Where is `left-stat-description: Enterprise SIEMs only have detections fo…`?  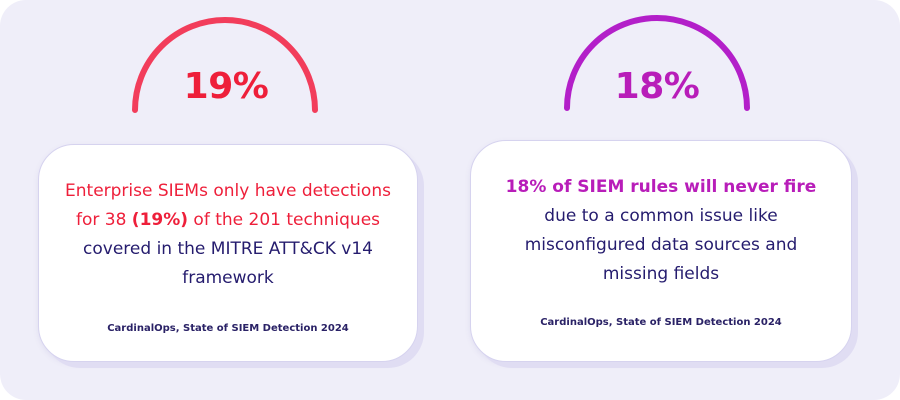 left-stat-description: Enterprise SIEMs only have detections fo… is located at coordinates (228, 235).